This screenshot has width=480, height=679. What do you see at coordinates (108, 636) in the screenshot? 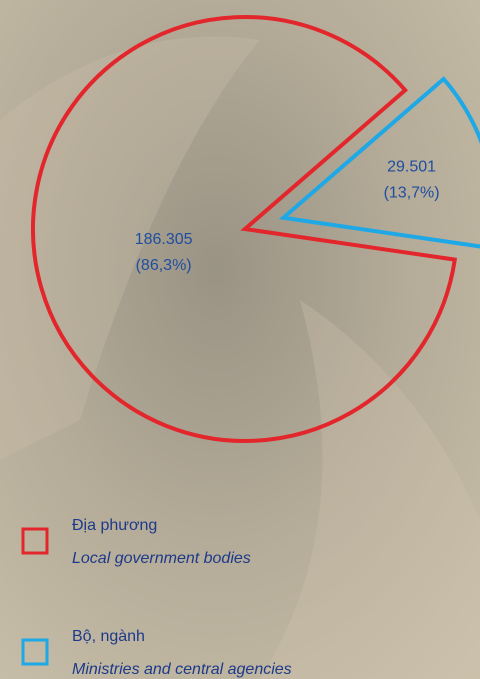
I see `legend-label: Bộ, ngành` at bounding box center [108, 636].